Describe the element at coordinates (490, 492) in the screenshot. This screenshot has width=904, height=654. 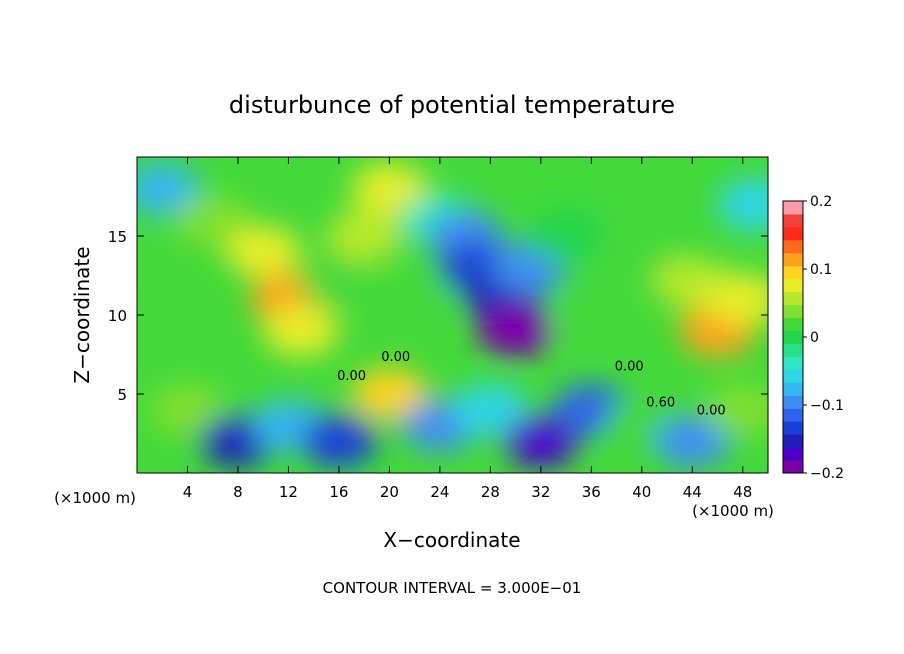
I see `x-tick-label-6: 28` at that location.